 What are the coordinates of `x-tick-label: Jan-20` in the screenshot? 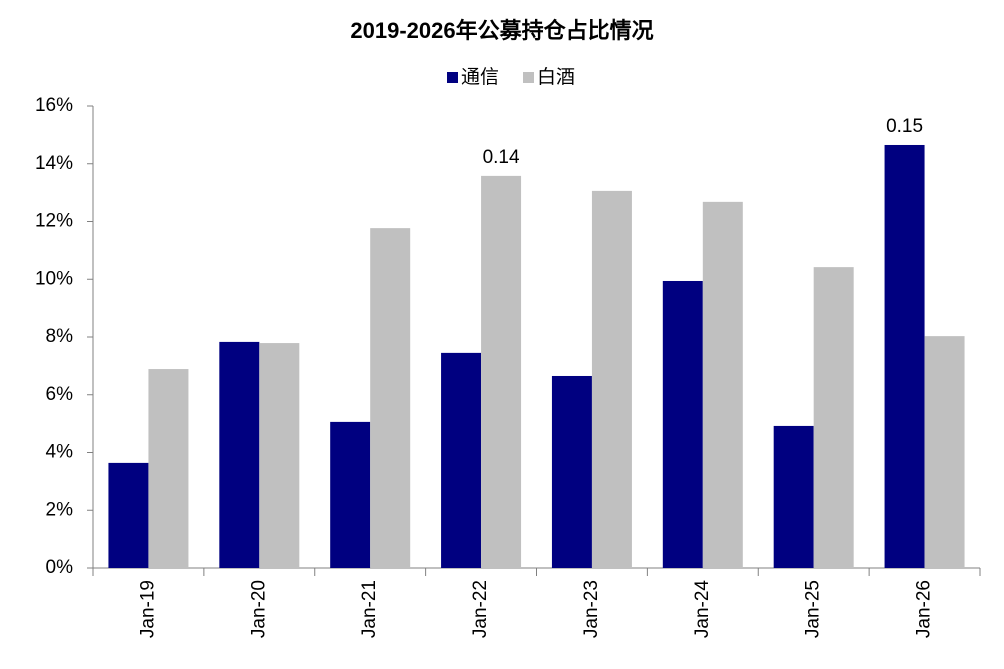 It's located at (258, 609).